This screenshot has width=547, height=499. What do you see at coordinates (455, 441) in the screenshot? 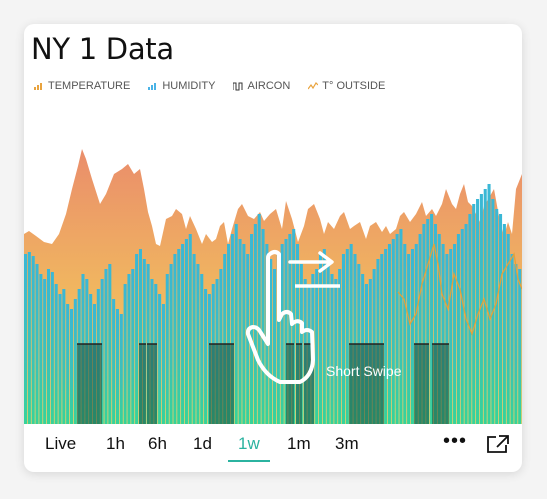
I see `more-dots-icon: •••` at bounding box center [455, 441].